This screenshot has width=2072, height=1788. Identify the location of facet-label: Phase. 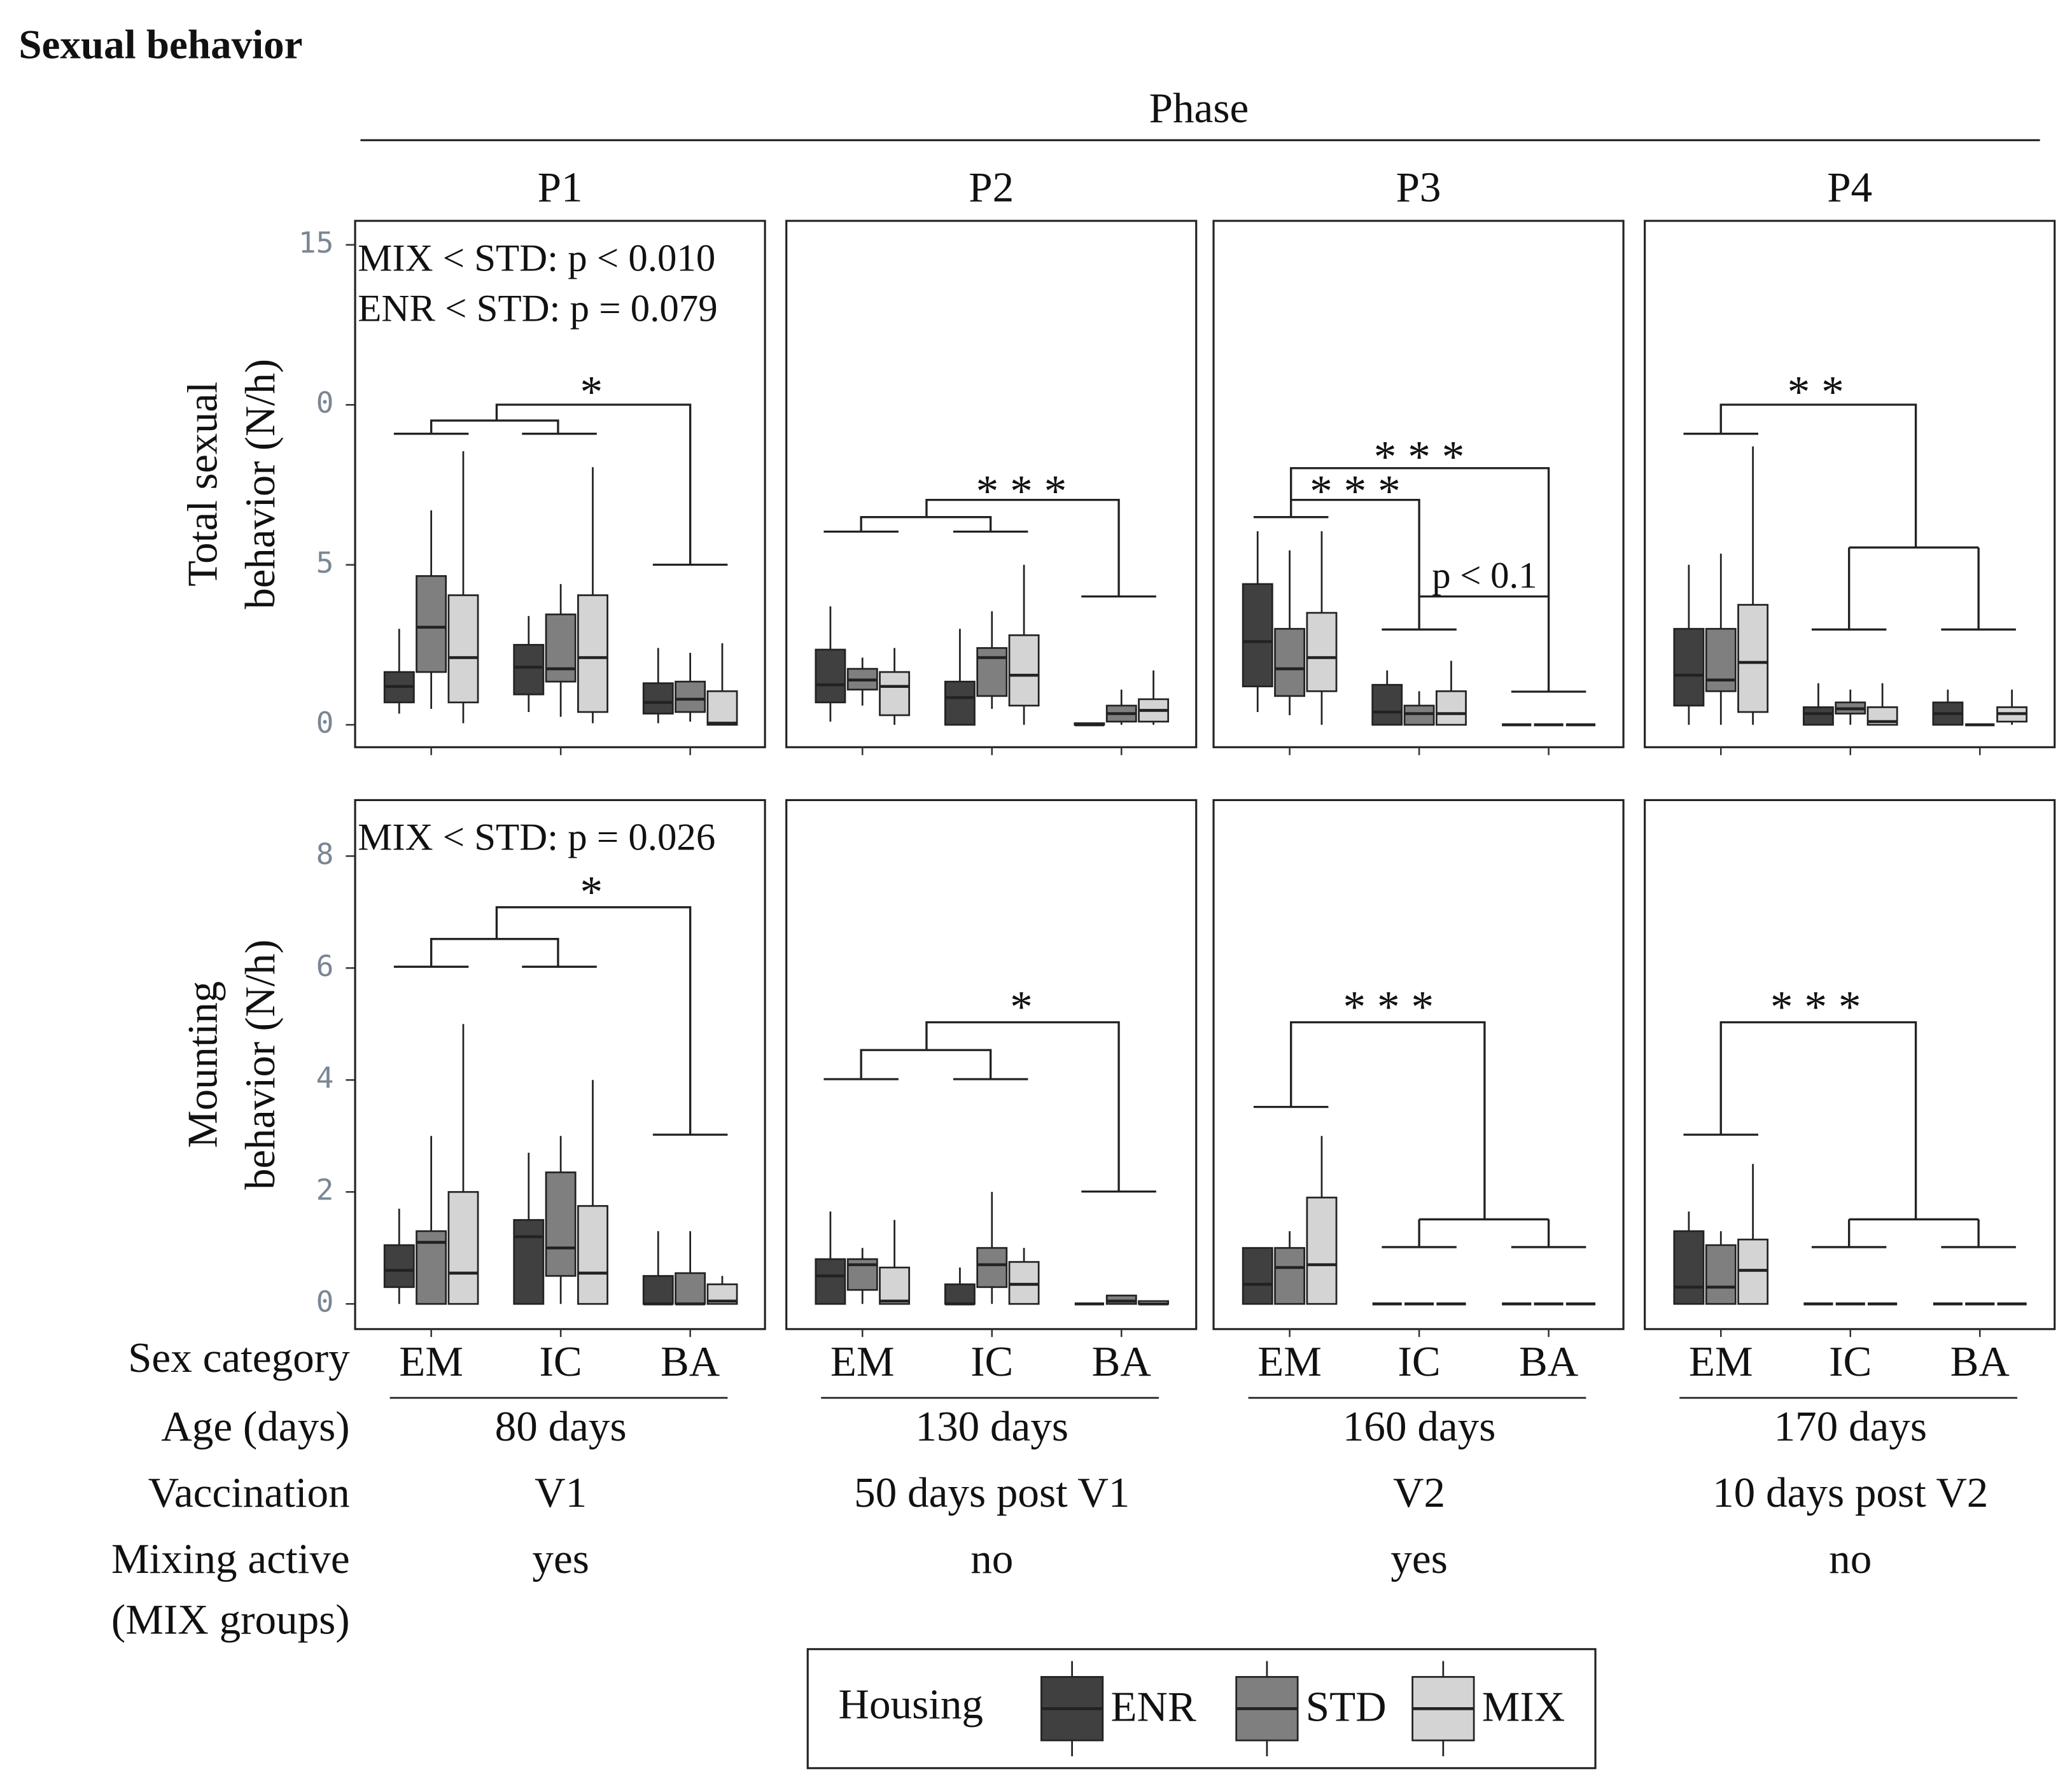
(1199, 108).